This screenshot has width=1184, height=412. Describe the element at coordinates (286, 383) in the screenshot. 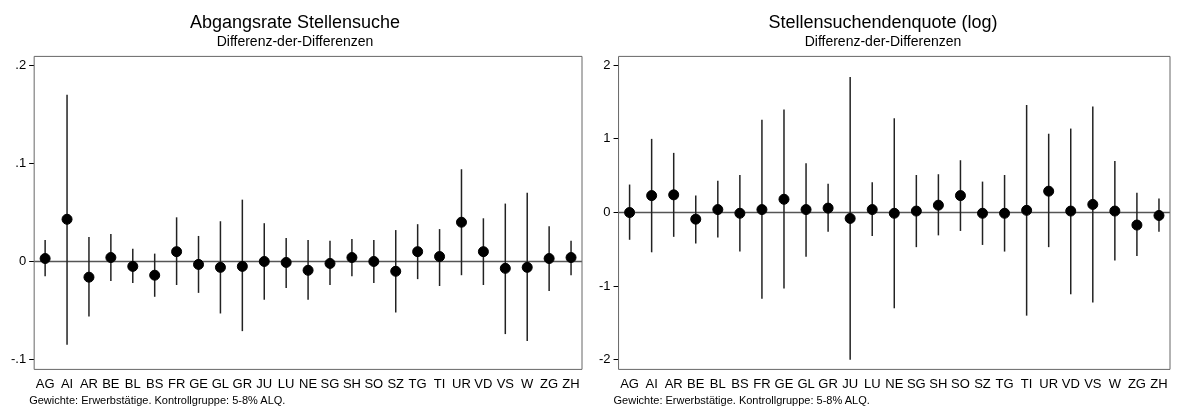

I see `x-tick-label: LU` at that location.